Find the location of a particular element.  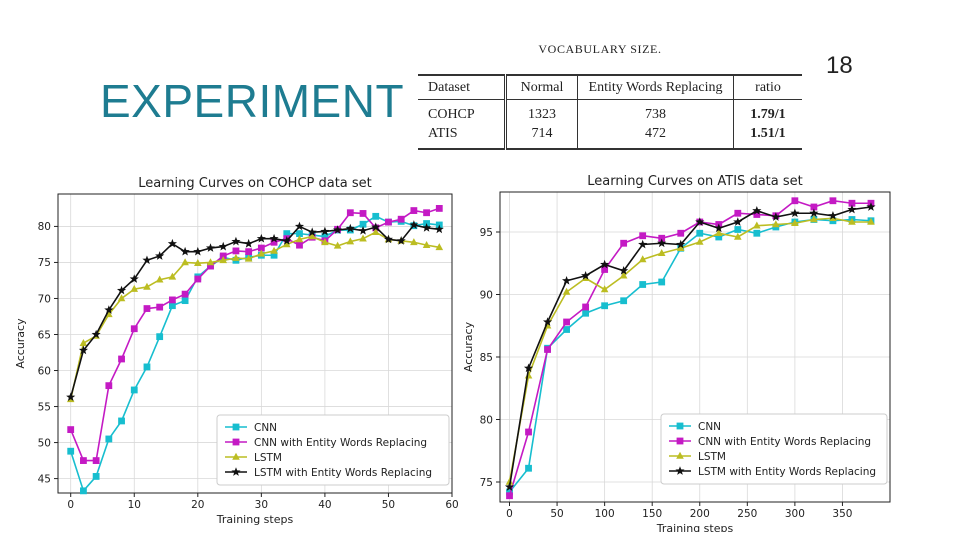

y-tick-label: 80 is located at coordinates (44, 227).